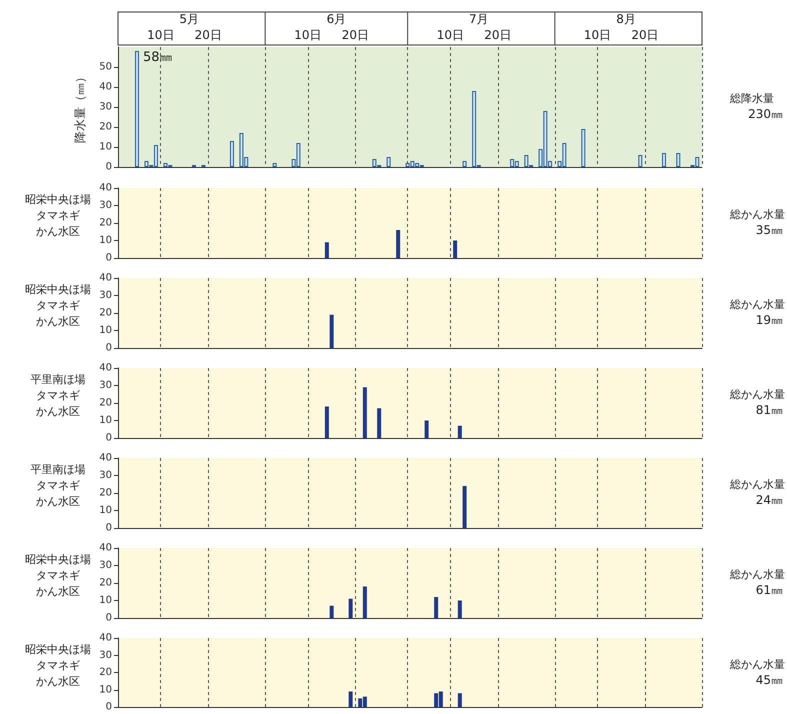 This screenshot has width=787, height=714. I want to click on text: 総降水量, so click(751, 98).